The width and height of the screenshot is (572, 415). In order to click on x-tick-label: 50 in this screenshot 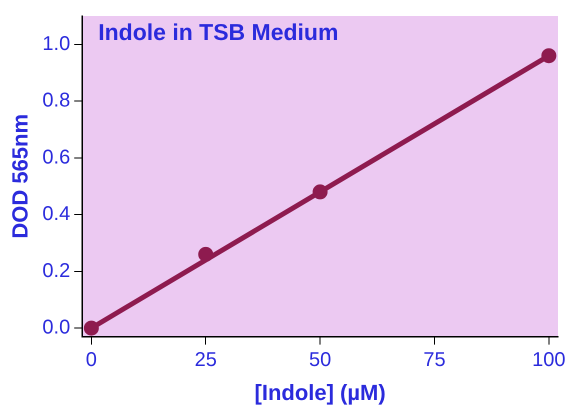, I will do `click(320, 360)`.